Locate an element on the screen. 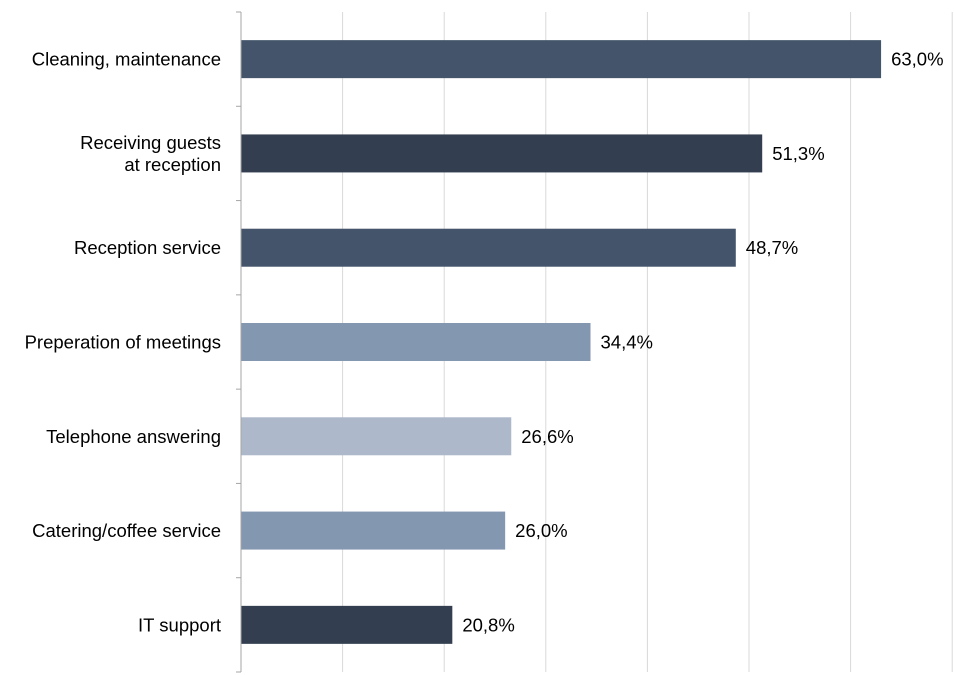 This screenshot has width=954, height=675. category-label: Preperation of meetings is located at coordinates (123, 342).